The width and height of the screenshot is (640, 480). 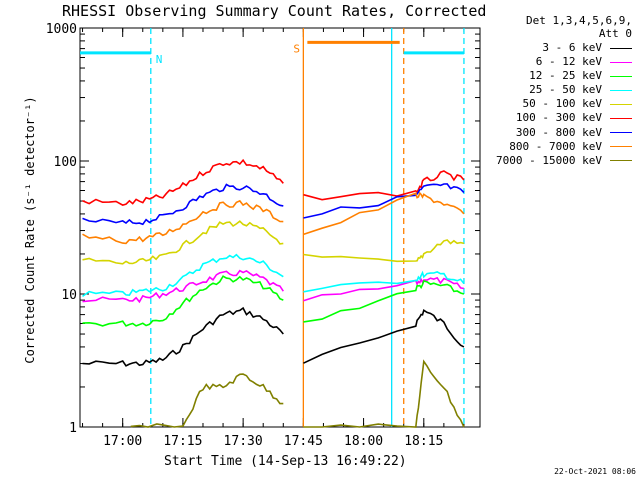 I want to click on legend-label: 25 - 50 keV, so click(x=565, y=90).